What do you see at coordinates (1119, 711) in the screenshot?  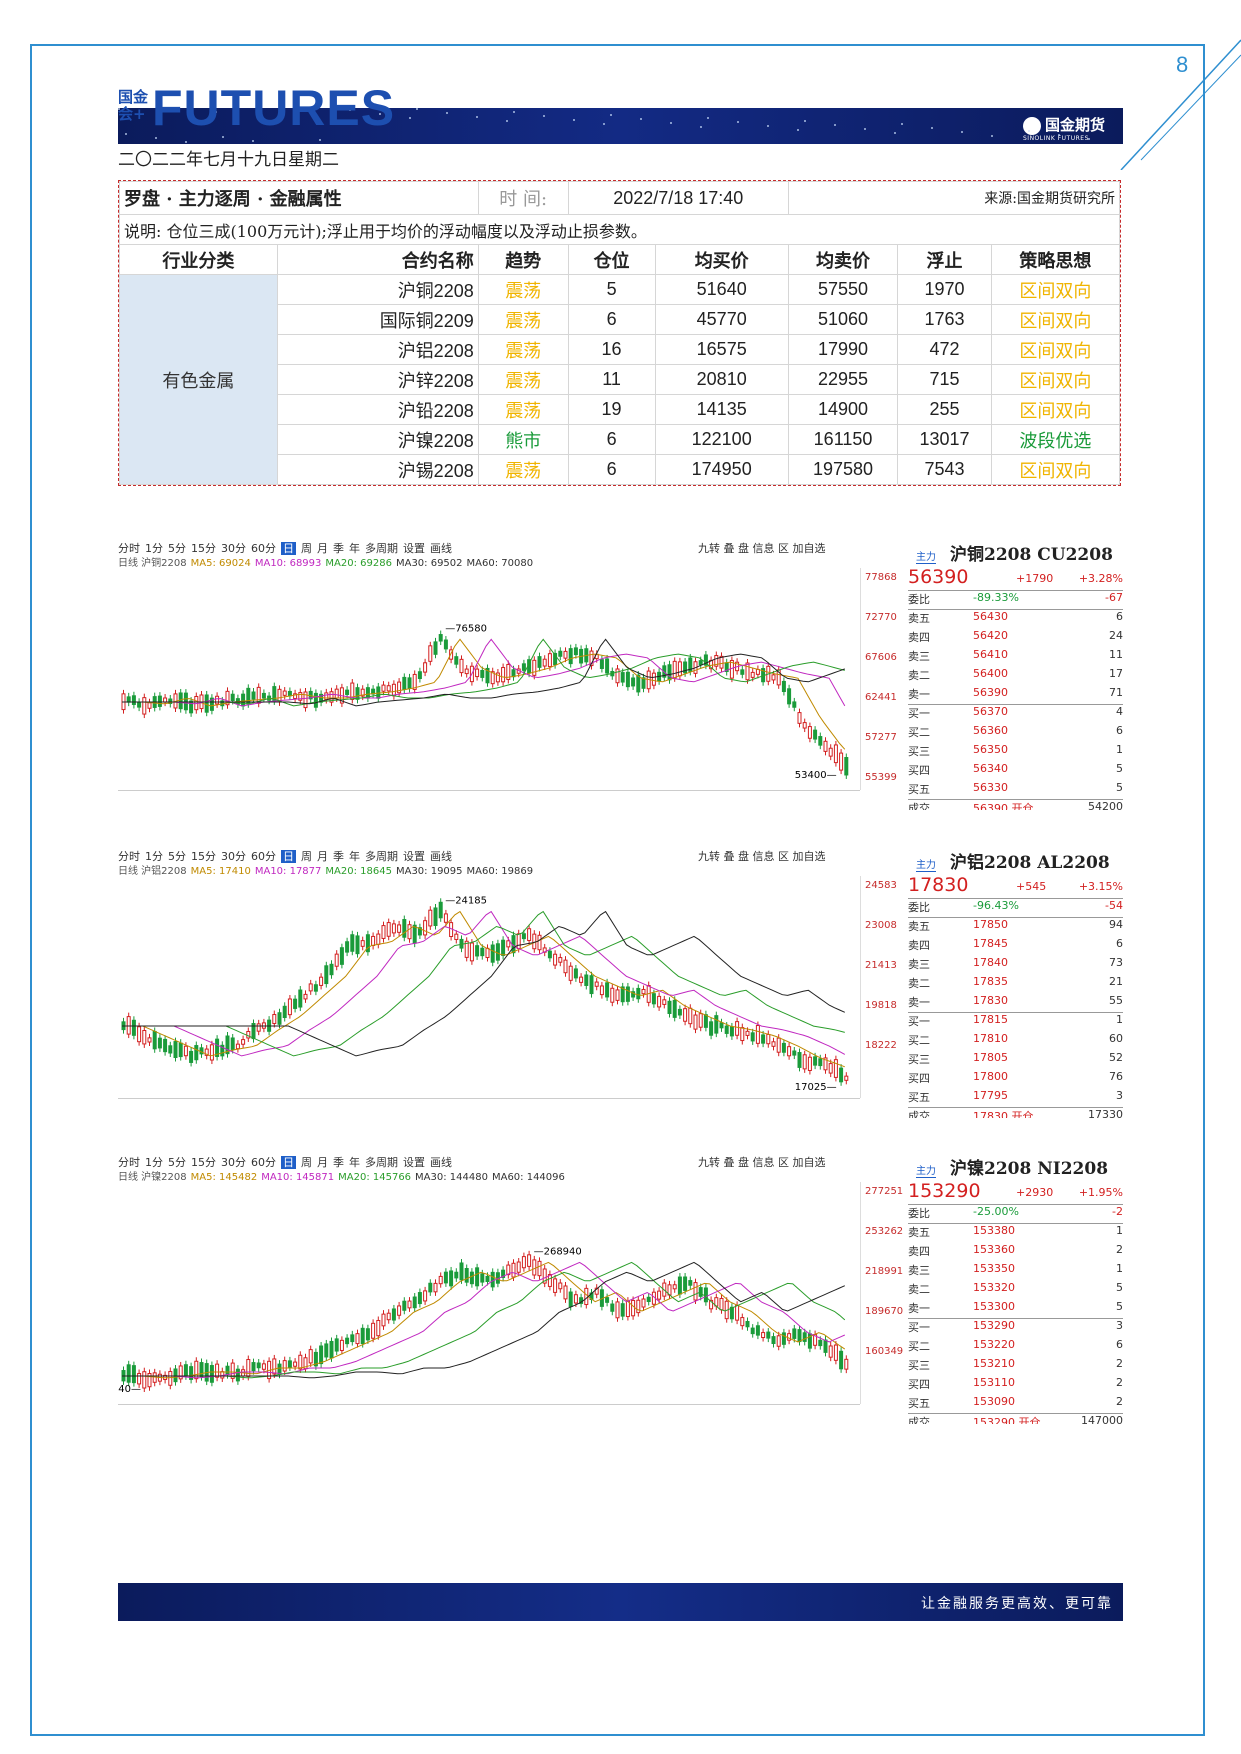 I see `orderbook-cell: 4` at bounding box center [1119, 711].